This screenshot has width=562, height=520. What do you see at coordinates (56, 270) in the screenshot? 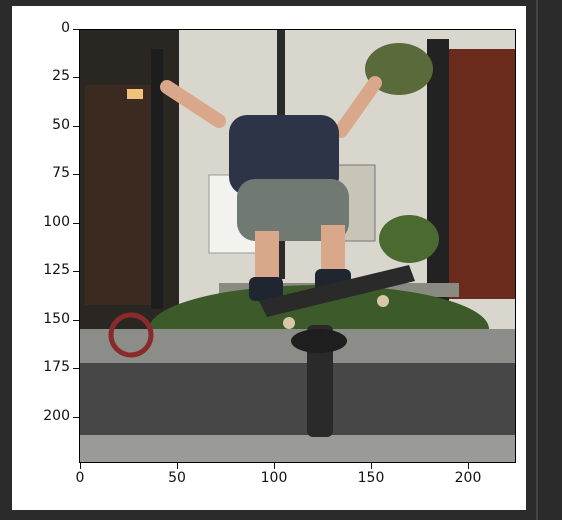
I see `y-tick-label: 125` at bounding box center [56, 270].